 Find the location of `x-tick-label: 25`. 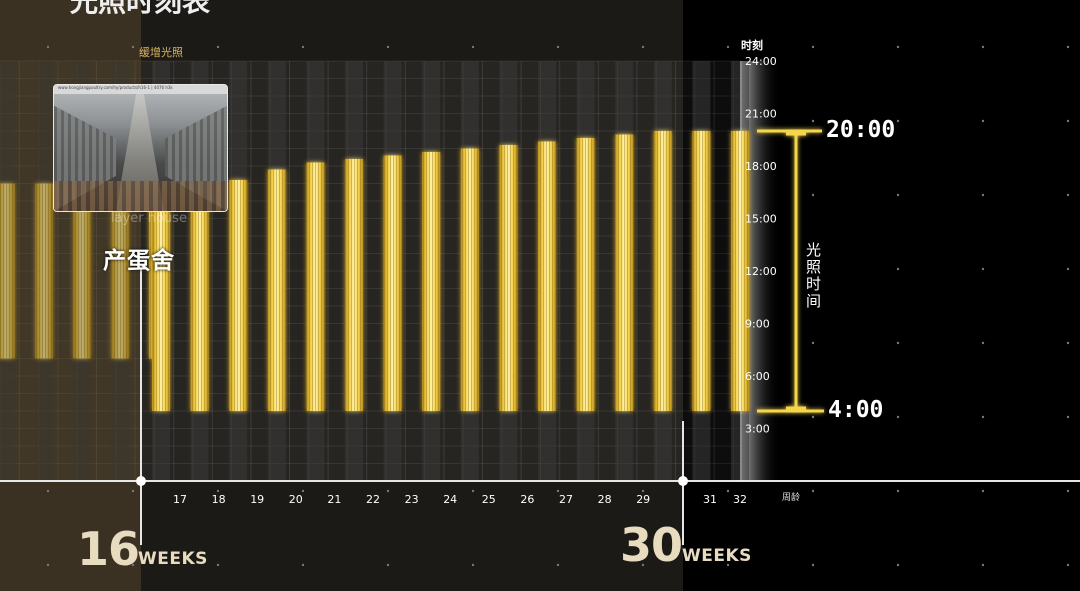

x-tick-label: 25 is located at coordinates (489, 499).